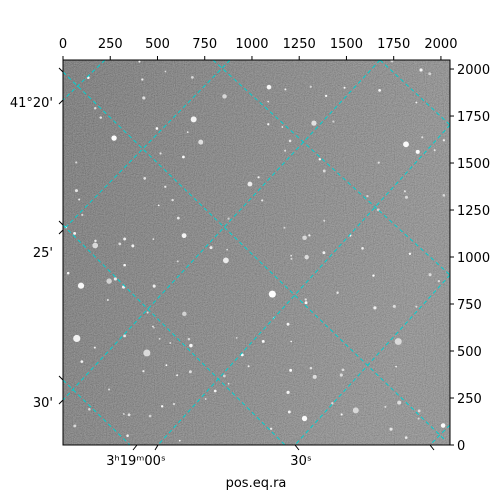  I want to click on y-tick-label: 2000, so click(473, 70).